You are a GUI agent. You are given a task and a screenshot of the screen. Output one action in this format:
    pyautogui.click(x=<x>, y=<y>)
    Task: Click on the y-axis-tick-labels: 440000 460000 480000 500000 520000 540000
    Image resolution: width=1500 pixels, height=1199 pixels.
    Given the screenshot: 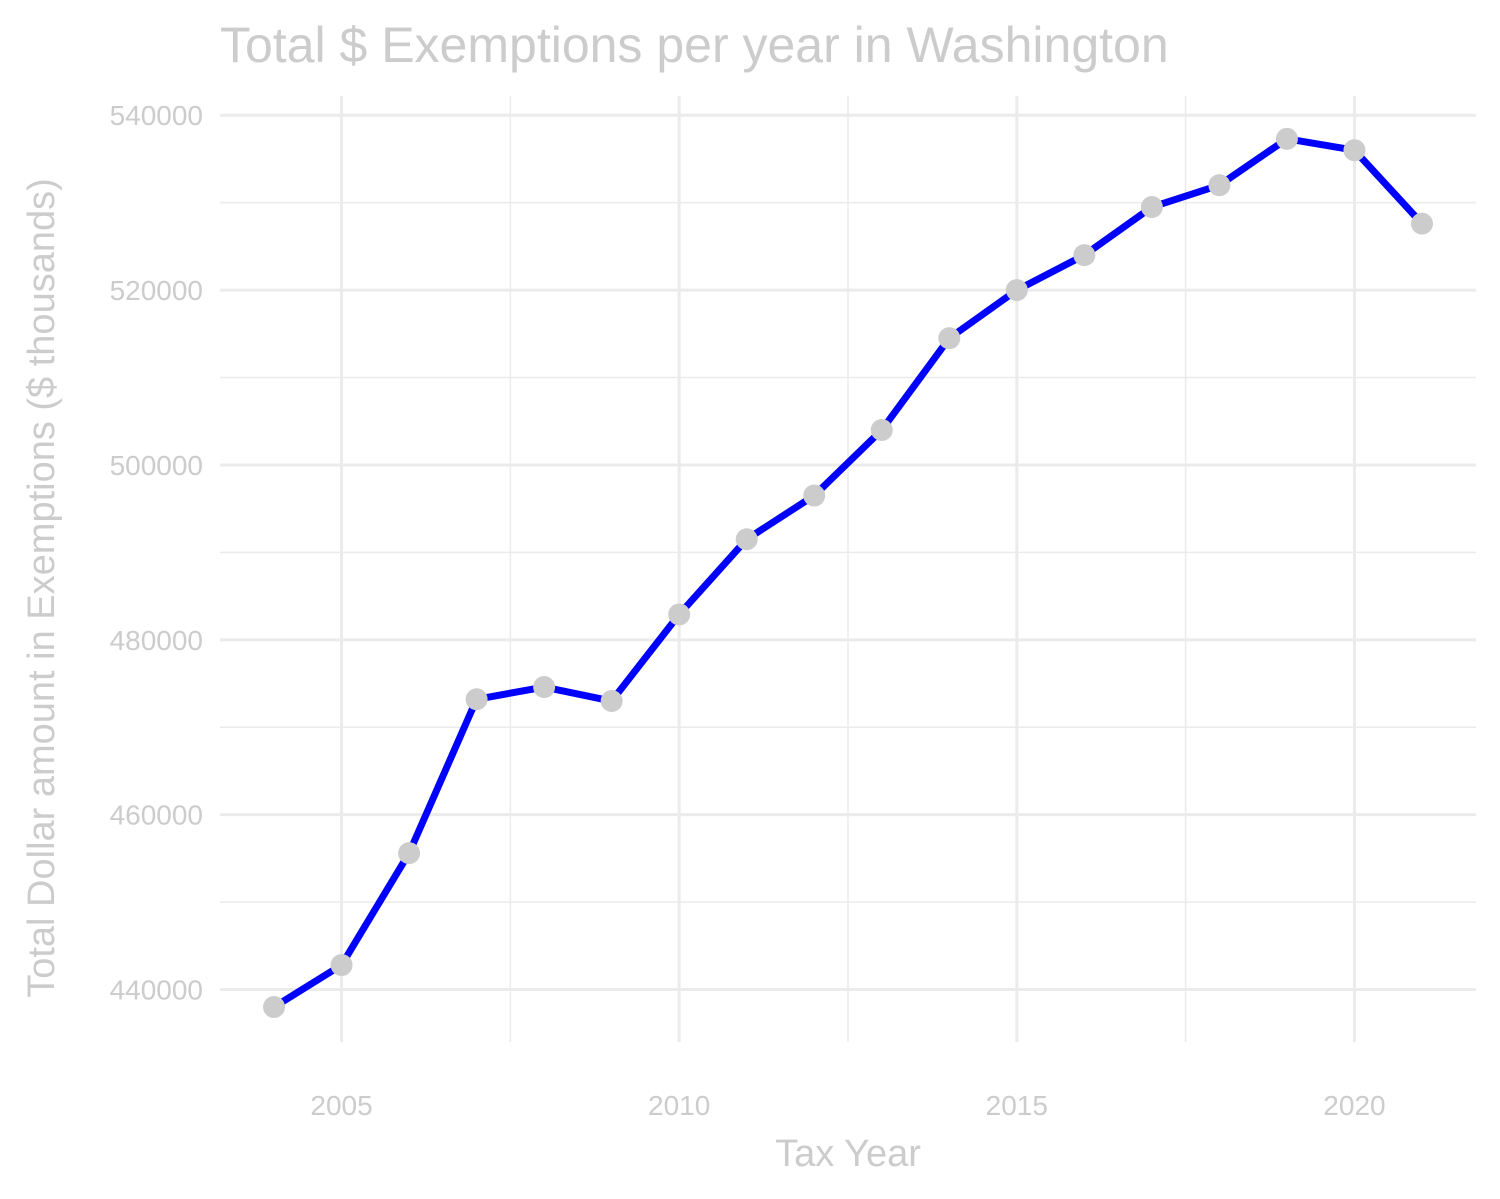 What is the action you would take?
    pyautogui.click(x=156, y=552)
    